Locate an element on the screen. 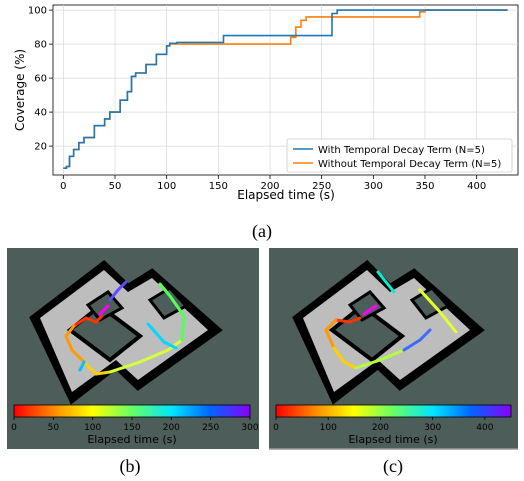 The image size is (524, 481). colorbar-tick-label: 150 is located at coordinates (131, 428).